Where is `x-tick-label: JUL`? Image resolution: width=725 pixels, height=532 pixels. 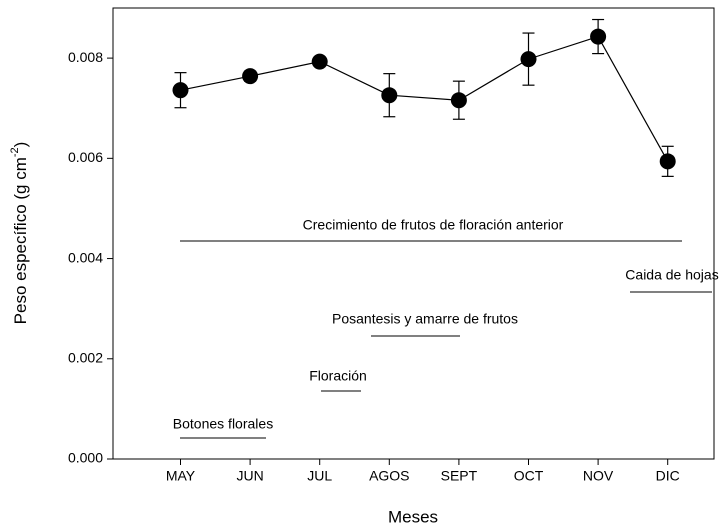
x-tick-label: JUL is located at coordinates (319, 476).